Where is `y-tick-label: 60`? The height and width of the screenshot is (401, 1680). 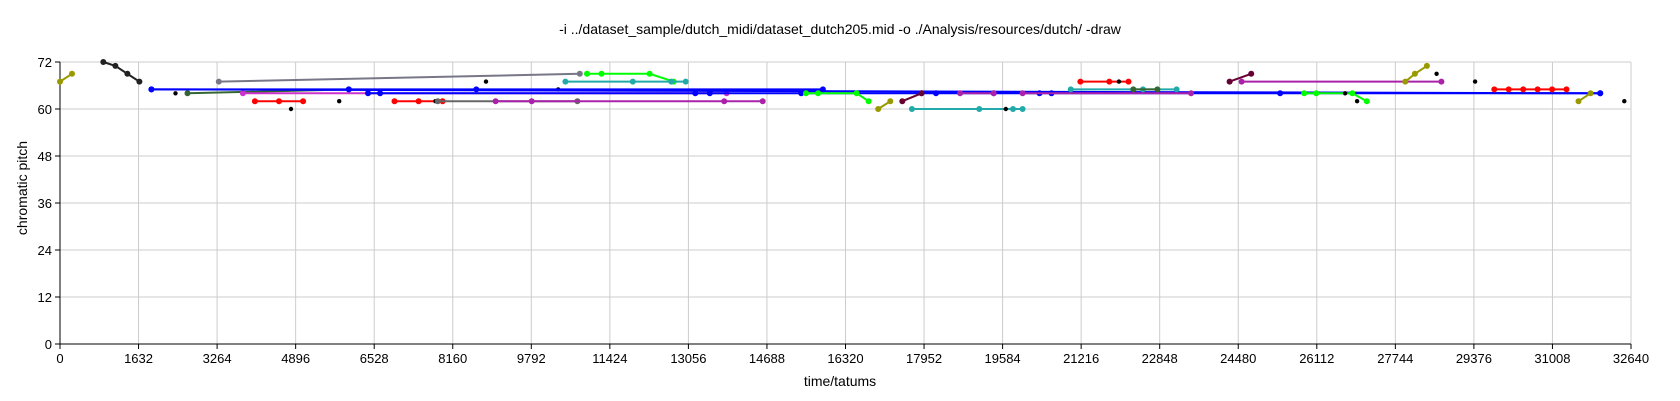 y-tick-label: 60 is located at coordinates (45, 109).